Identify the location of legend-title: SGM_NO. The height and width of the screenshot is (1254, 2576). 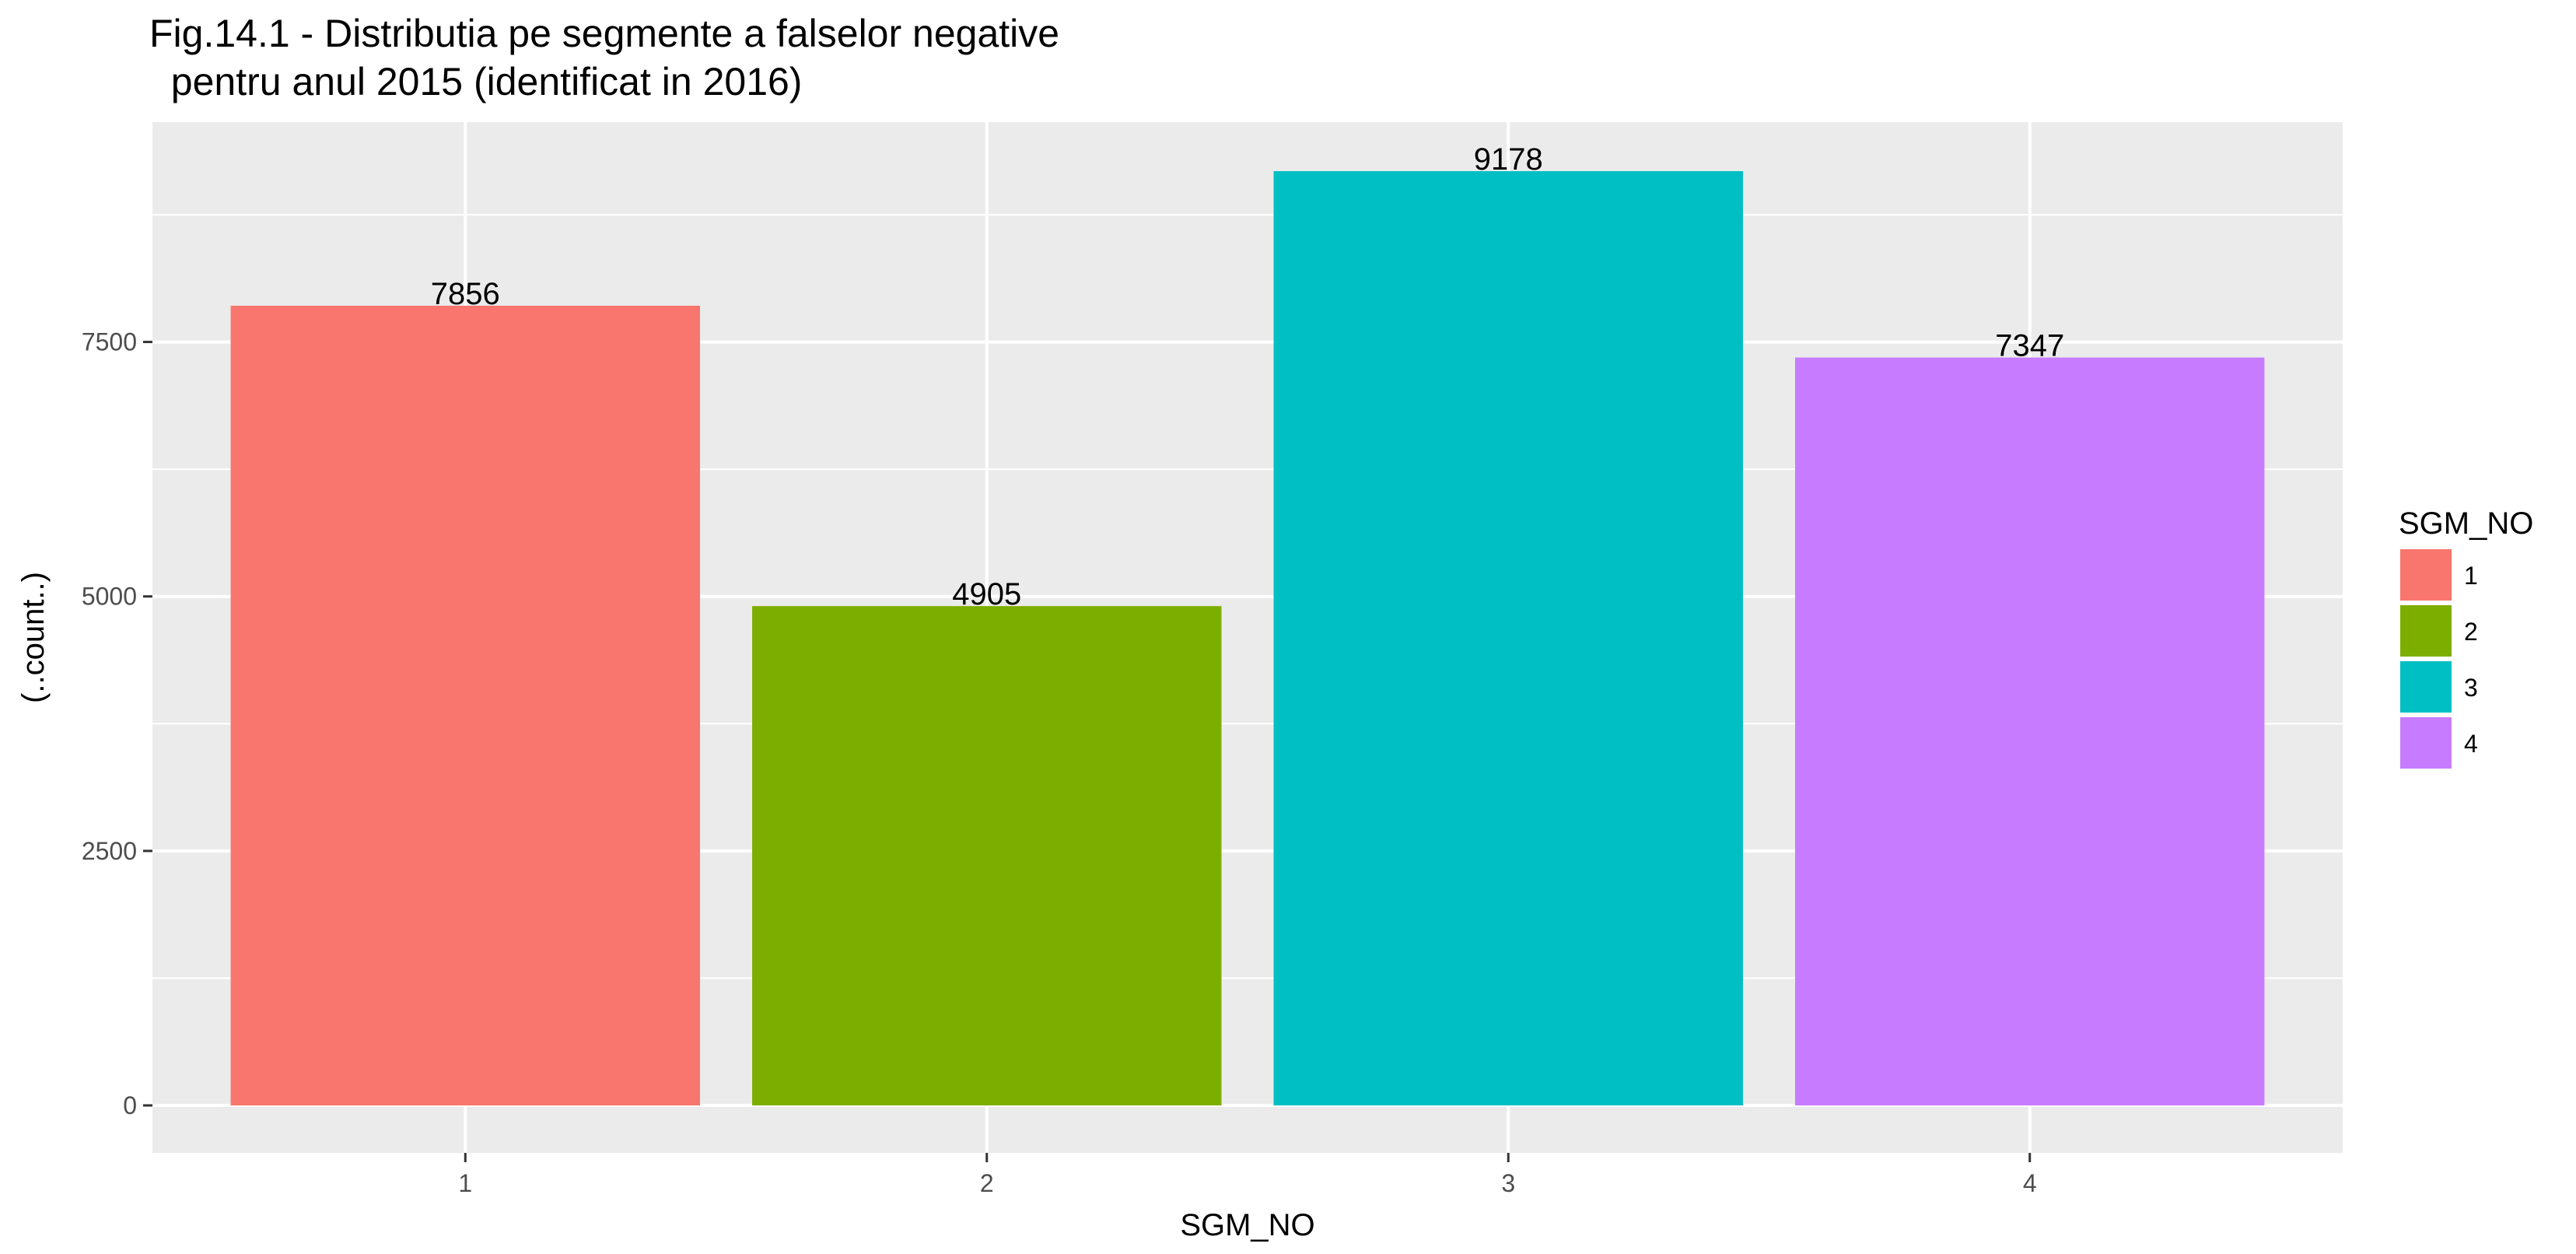
(2466, 523).